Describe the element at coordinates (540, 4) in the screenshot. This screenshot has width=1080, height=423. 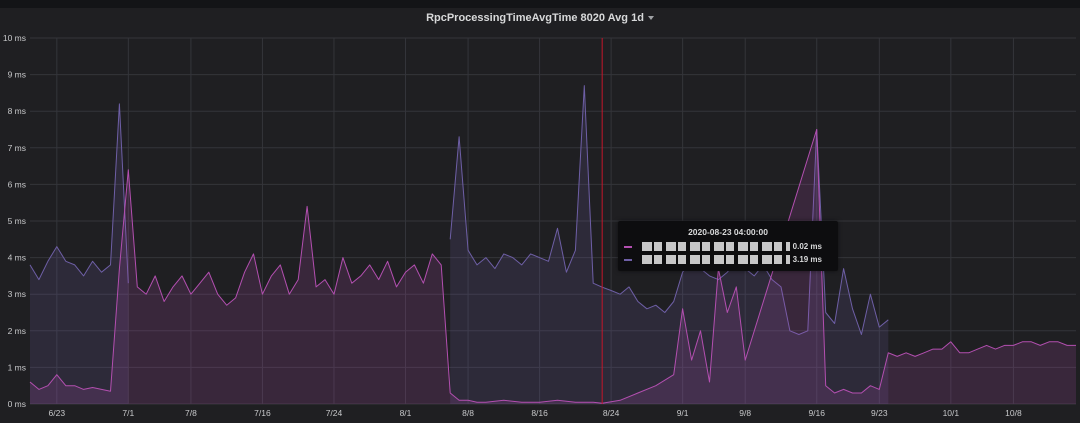
I see `dashboard-top-strip` at that location.